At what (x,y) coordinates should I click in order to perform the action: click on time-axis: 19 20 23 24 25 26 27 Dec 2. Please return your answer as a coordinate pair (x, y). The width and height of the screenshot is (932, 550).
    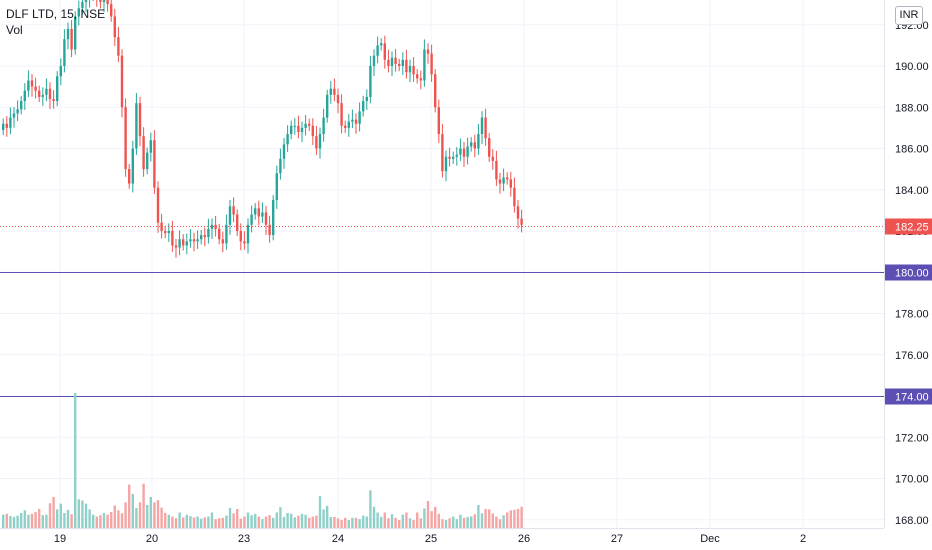
    Looking at the image, I should click on (442, 539).